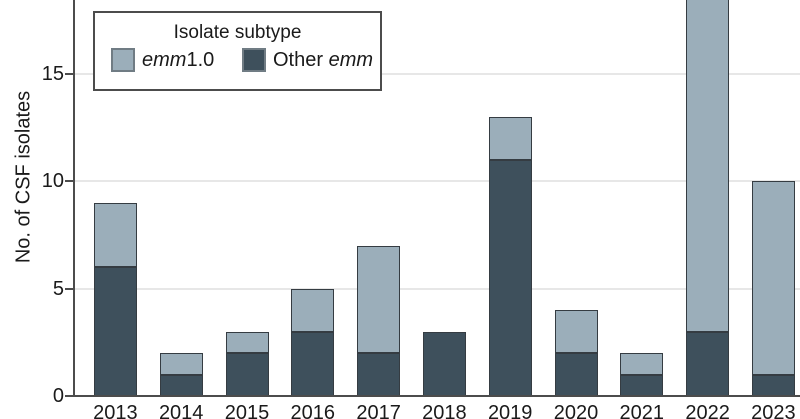  Describe the element at coordinates (115, 410) in the screenshot. I see `x-label-2013: 2013` at that location.